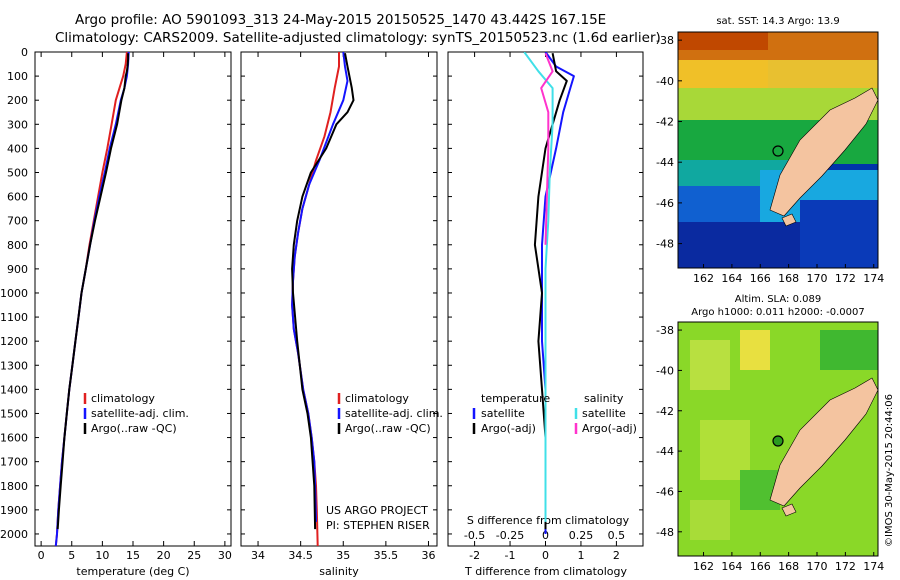 The width and height of the screenshot is (900, 580). I want to click on salinity-xlabel: salinity, so click(339, 571).